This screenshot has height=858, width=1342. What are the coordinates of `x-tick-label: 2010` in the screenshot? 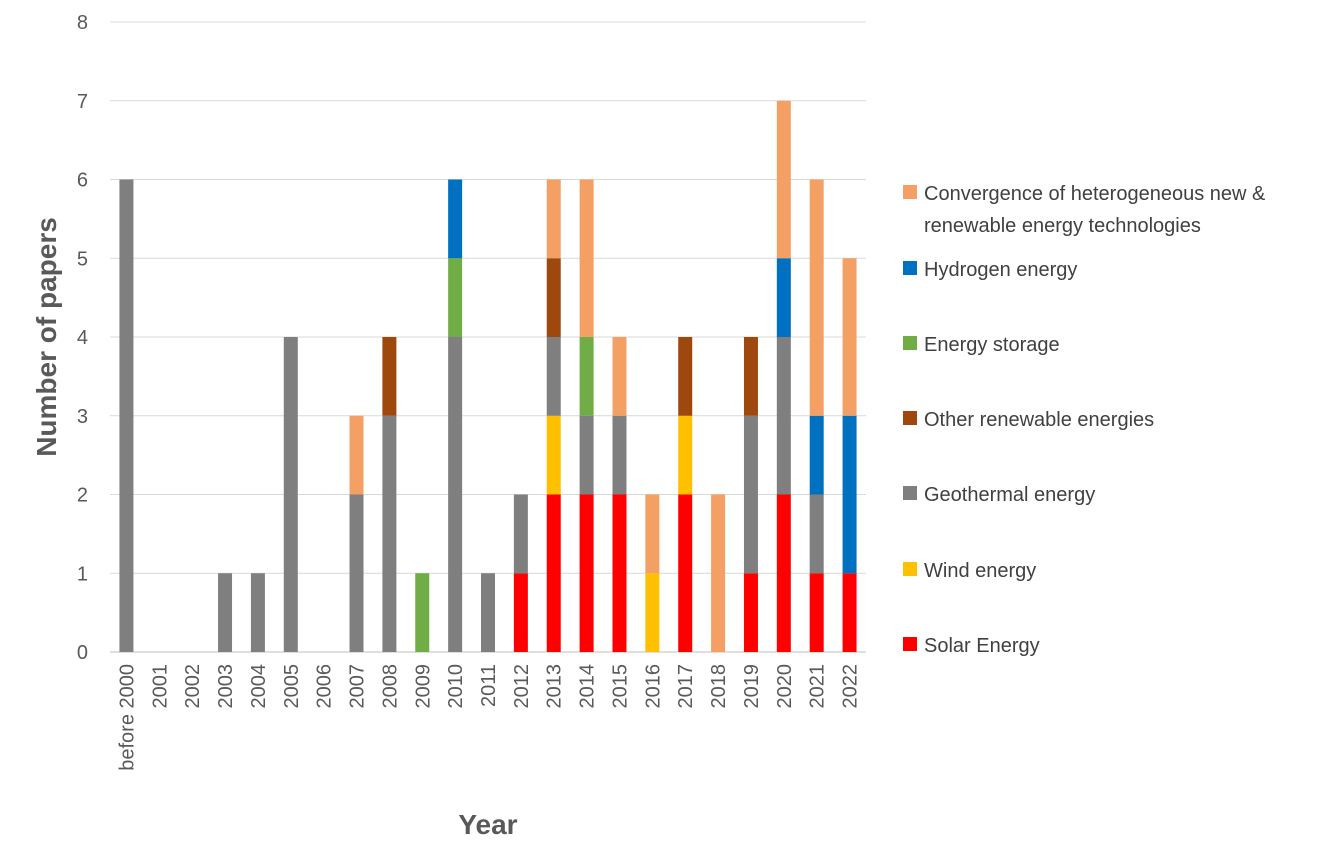 It's located at (456, 686).